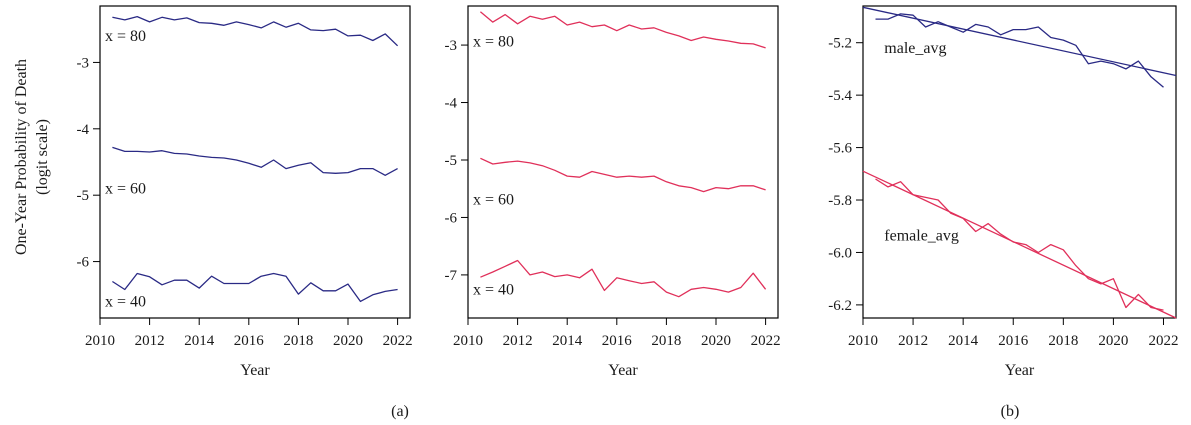 This screenshot has width=1191, height=425. What do you see at coordinates (451, 276) in the screenshot?
I see `y-tick-label: -7` at bounding box center [451, 276].